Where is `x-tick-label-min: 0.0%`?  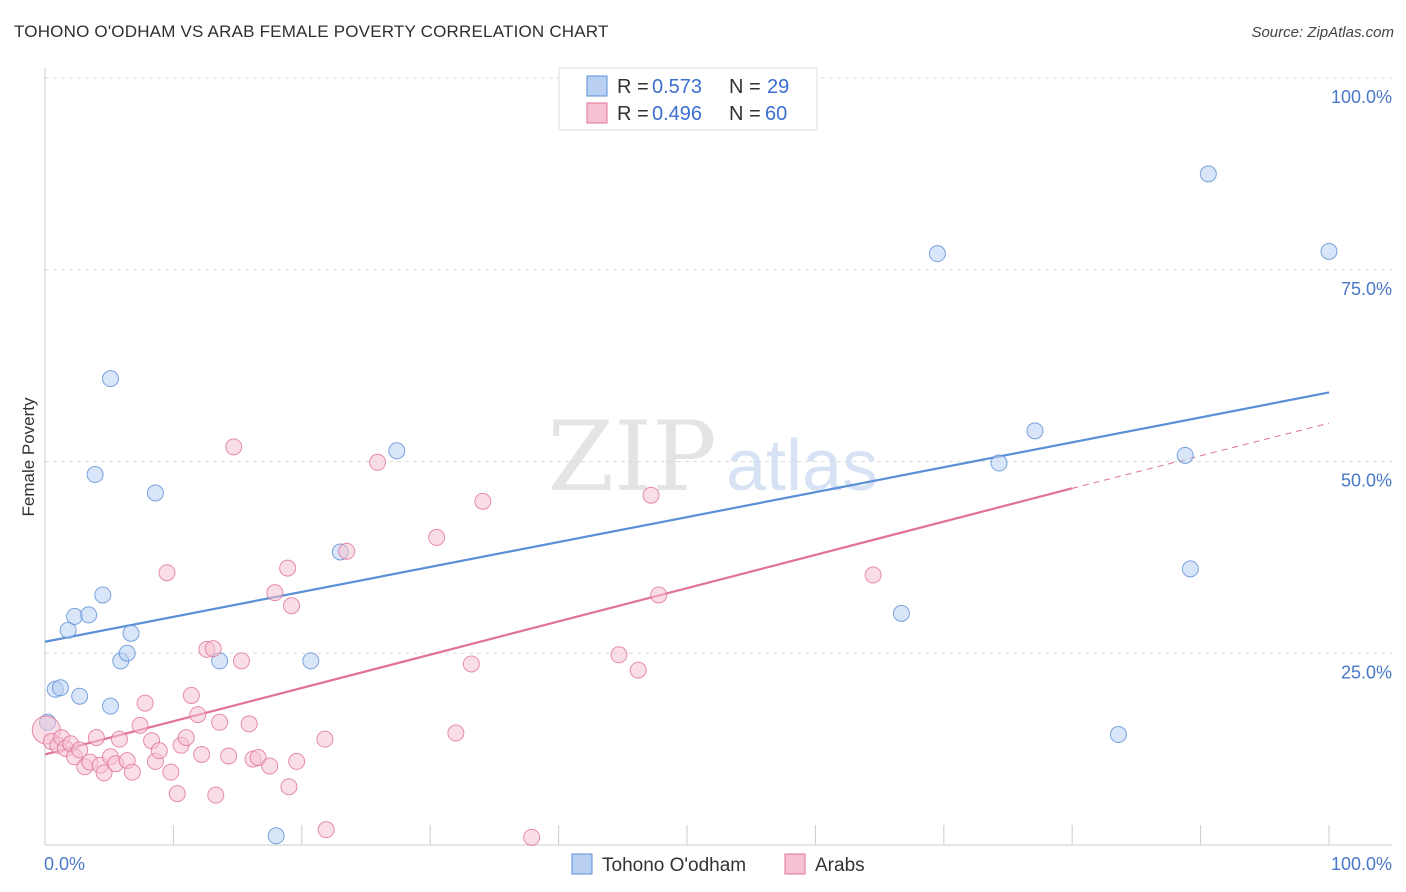
x-tick-label-min: 0.0% is located at coordinates (64, 864).